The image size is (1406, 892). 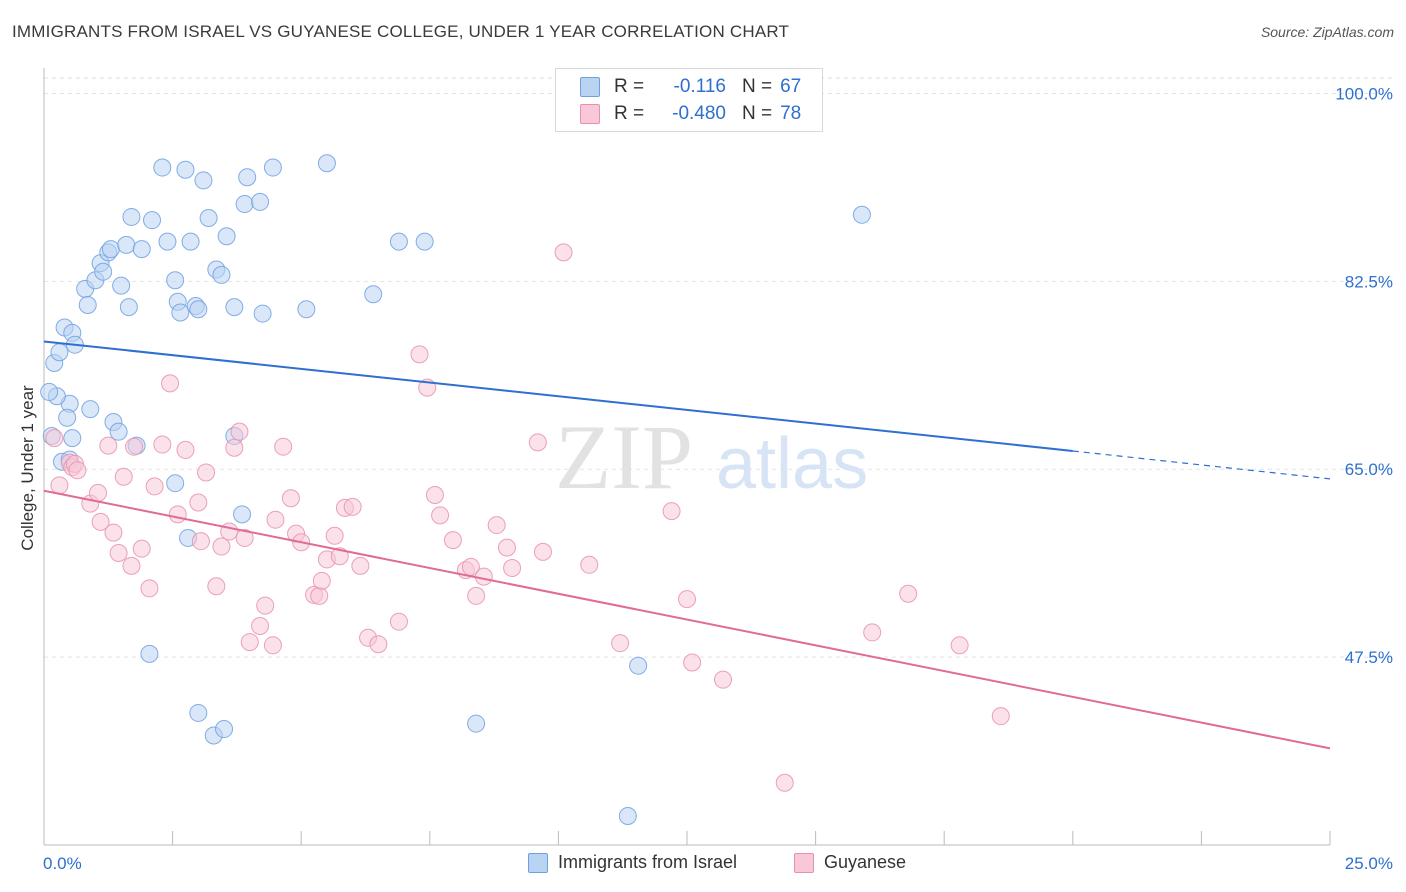 What do you see at coordinates (865, 862) in the screenshot?
I see `bottom-legend-label-guyanese: Guyanese` at bounding box center [865, 862].